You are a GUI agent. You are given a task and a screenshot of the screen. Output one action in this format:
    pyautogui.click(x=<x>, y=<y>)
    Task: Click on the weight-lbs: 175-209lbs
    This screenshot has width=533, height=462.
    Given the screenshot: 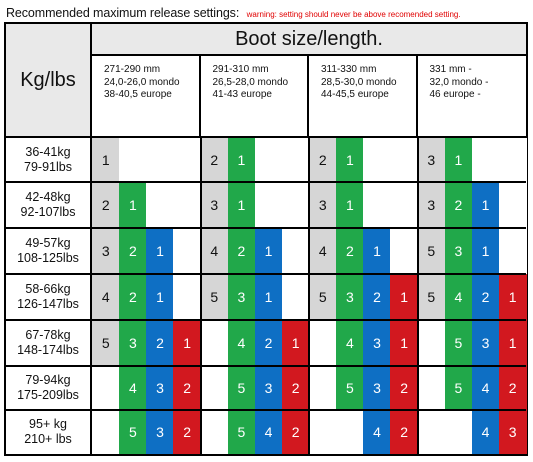 What is the action you would take?
    pyautogui.click(x=48, y=395)
    